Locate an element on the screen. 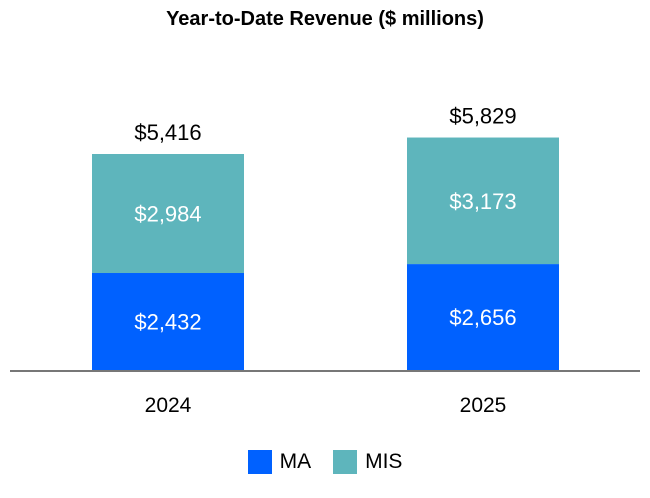  bar-ma-2024 is located at coordinates (168, 321).